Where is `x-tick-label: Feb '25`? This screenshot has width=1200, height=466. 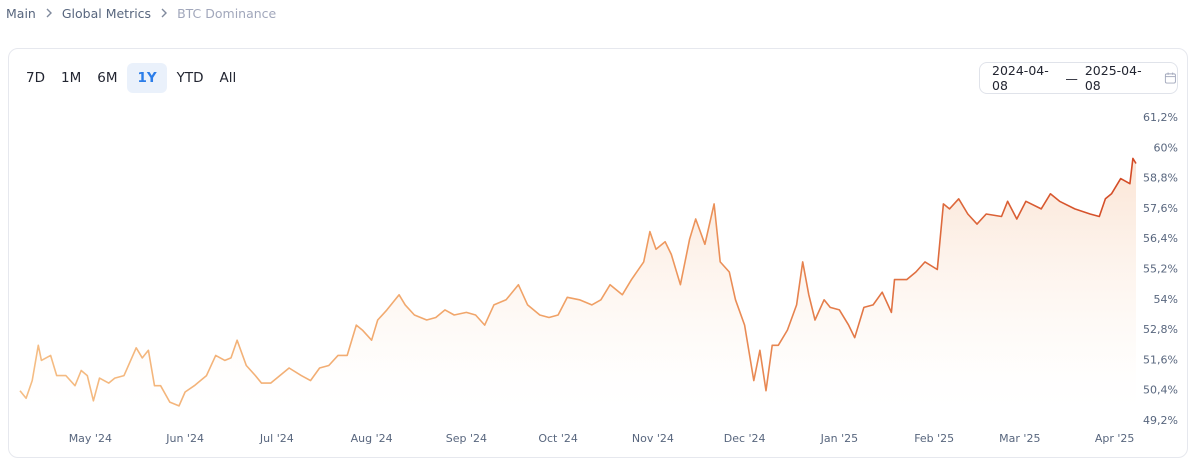
x-tick-label: Feb '25 is located at coordinates (934, 438).